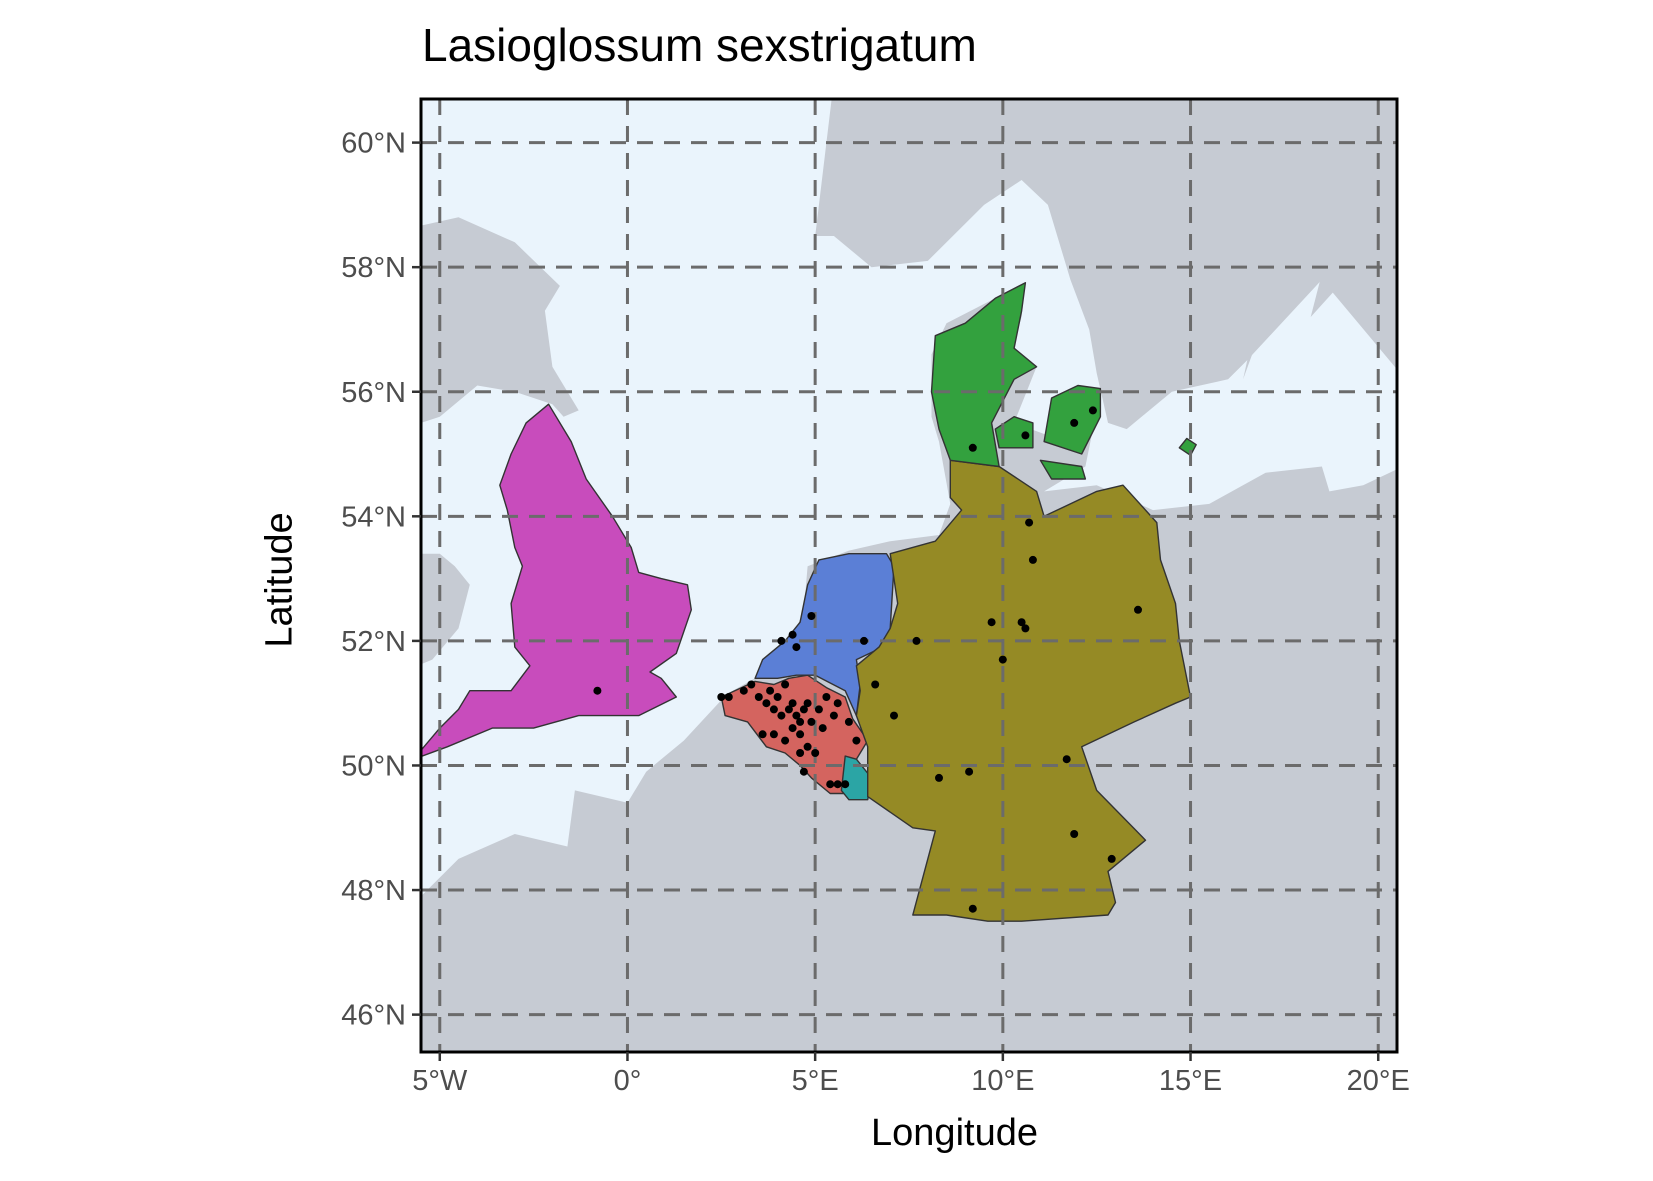 This screenshot has height=1181, width=1653. What do you see at coordinates (373, 268) in the screenshot?
I see `y-tick-label: 58°N` at bounding box center [373, 268].